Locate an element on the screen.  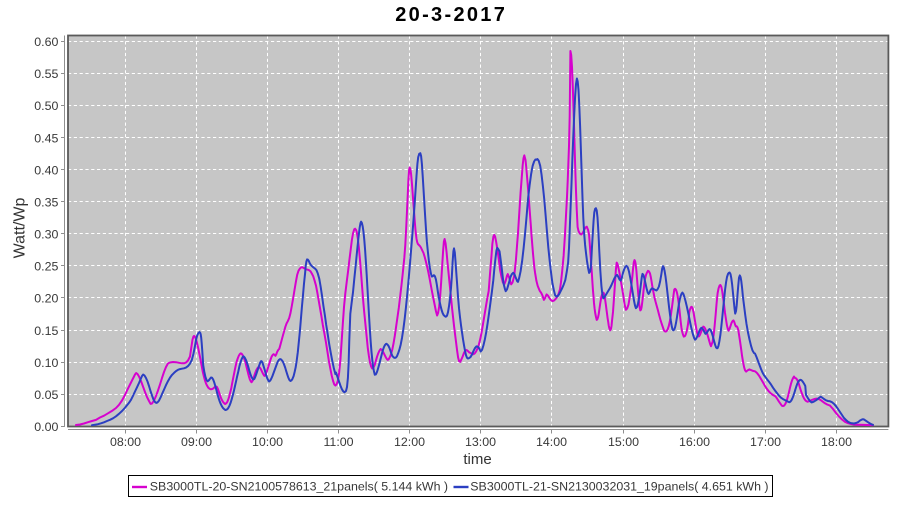
svg-text: time is located at coordinates (477, 459).